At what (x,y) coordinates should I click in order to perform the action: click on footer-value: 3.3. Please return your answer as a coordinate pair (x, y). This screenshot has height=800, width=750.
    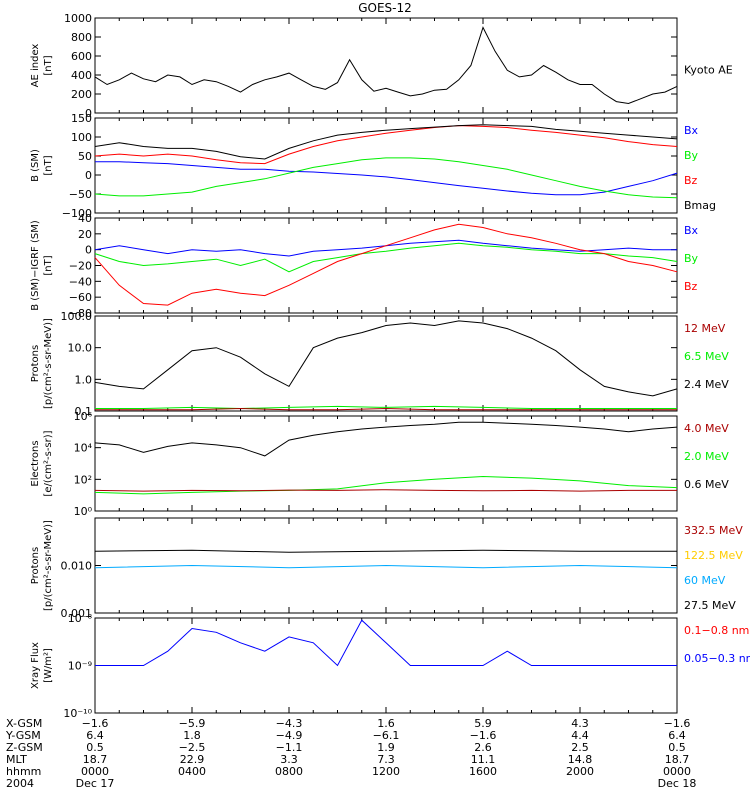
    Looking at the image, I should click on (289, 759).